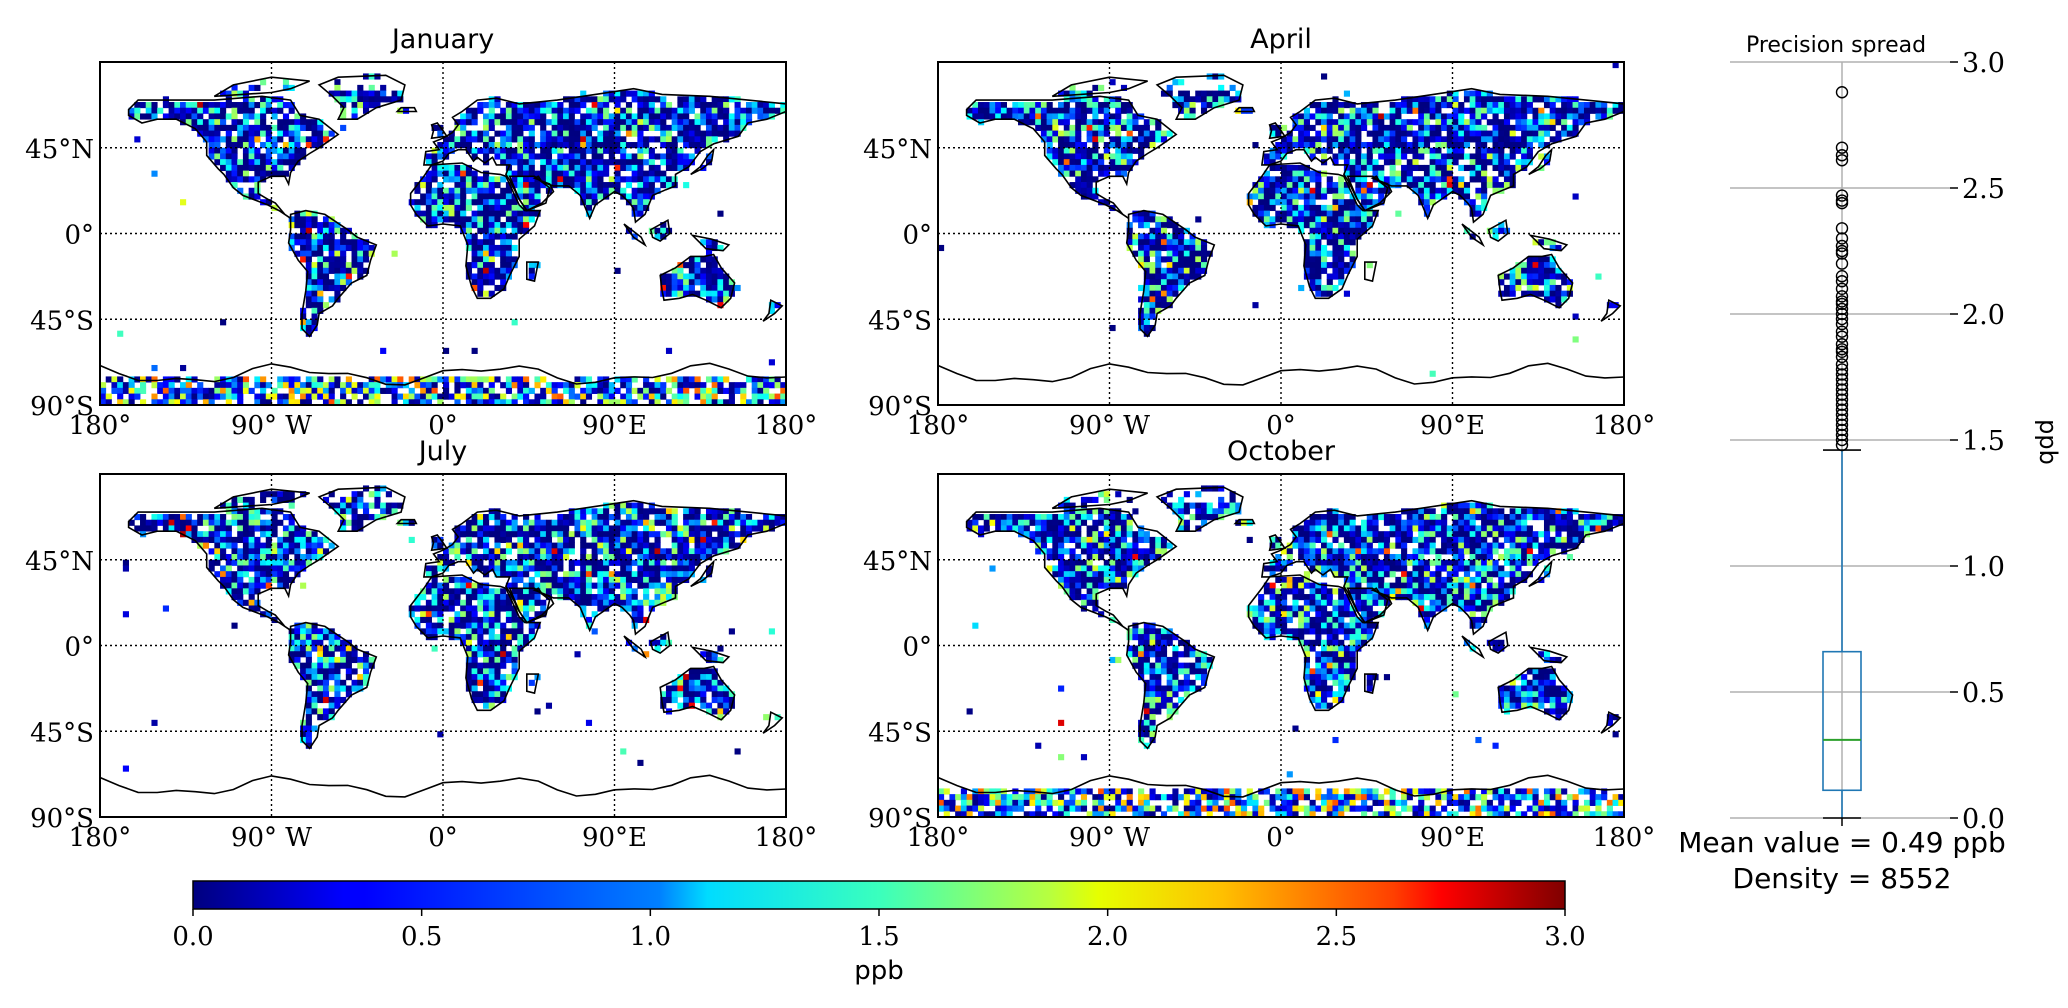  I want to click on map-cells, so click(443, 239).